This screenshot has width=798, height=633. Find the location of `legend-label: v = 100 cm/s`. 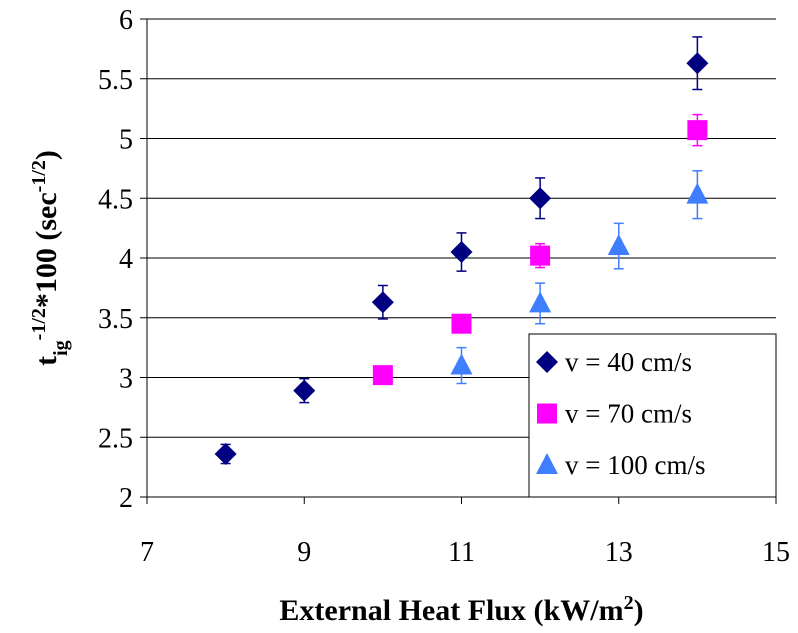

legend-label: v = 100 cm/s is located at coordinates (635, 465).